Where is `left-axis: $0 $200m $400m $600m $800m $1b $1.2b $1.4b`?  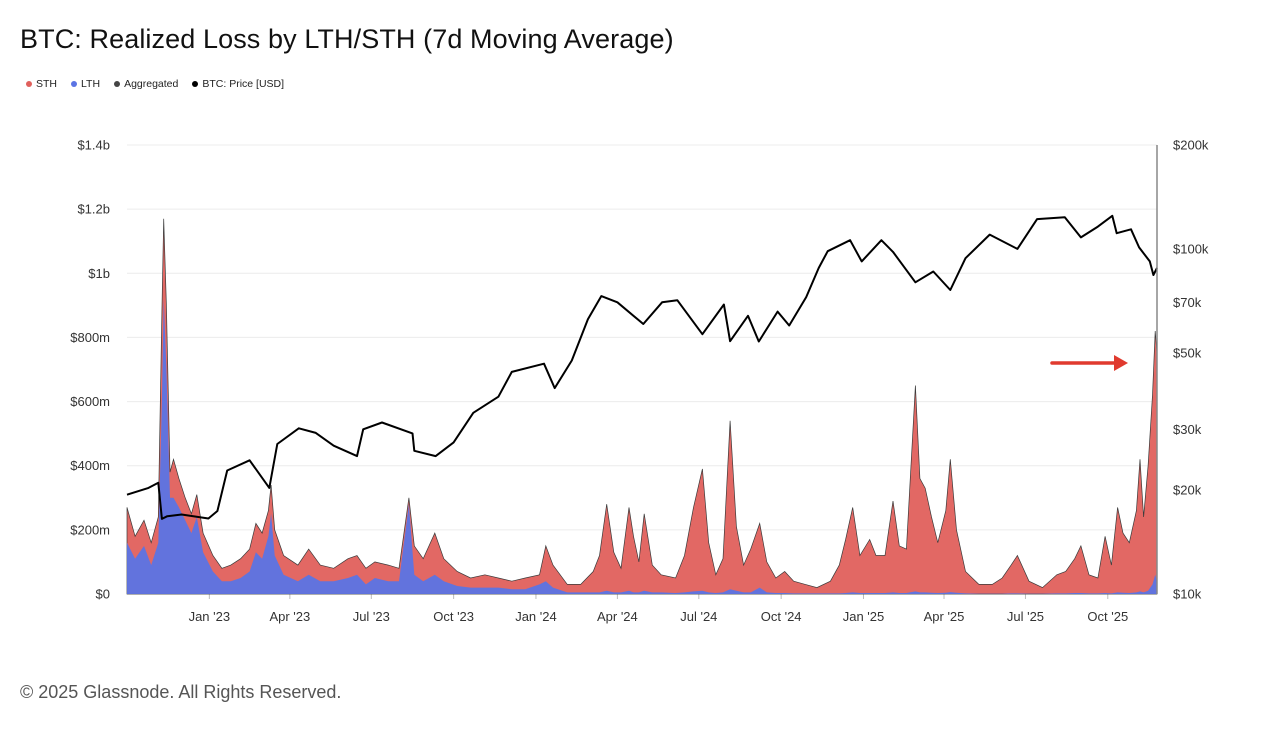
left-axis: $0 $200m $400m $600m $800m $1b $1.2b $1.4b is located at coordinates (90, 370).